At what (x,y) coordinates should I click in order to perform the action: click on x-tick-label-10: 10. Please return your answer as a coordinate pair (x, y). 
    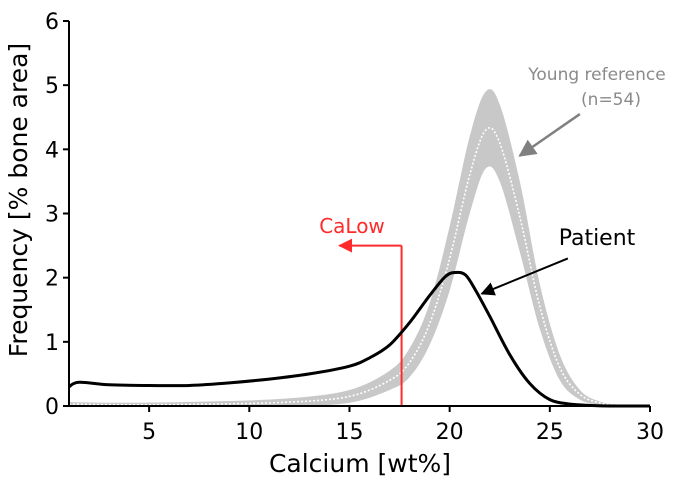
    Looking at the image, I should click on (249, 432).